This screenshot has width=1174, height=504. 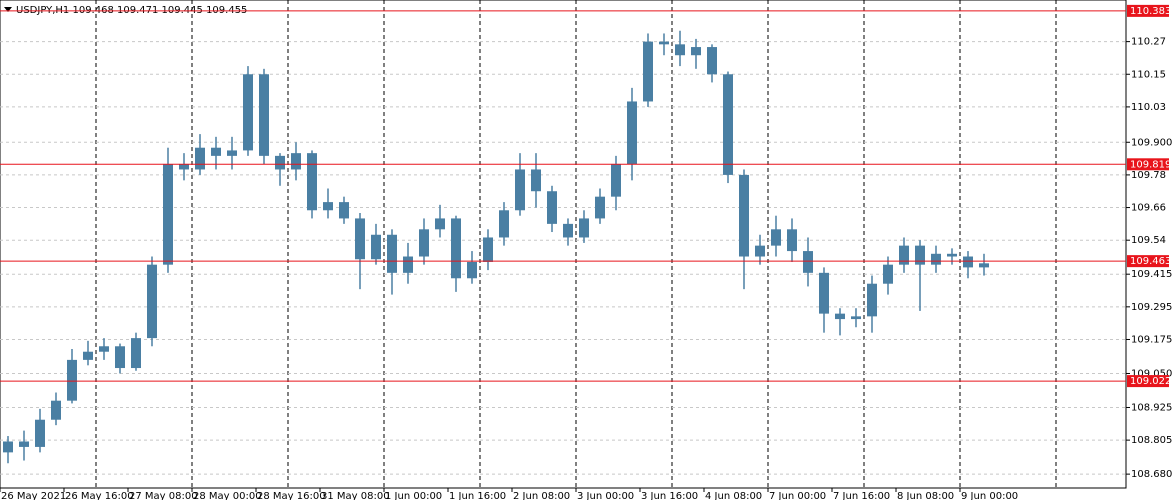 I want to click on collapse-icon, so click(x=8, y=9).